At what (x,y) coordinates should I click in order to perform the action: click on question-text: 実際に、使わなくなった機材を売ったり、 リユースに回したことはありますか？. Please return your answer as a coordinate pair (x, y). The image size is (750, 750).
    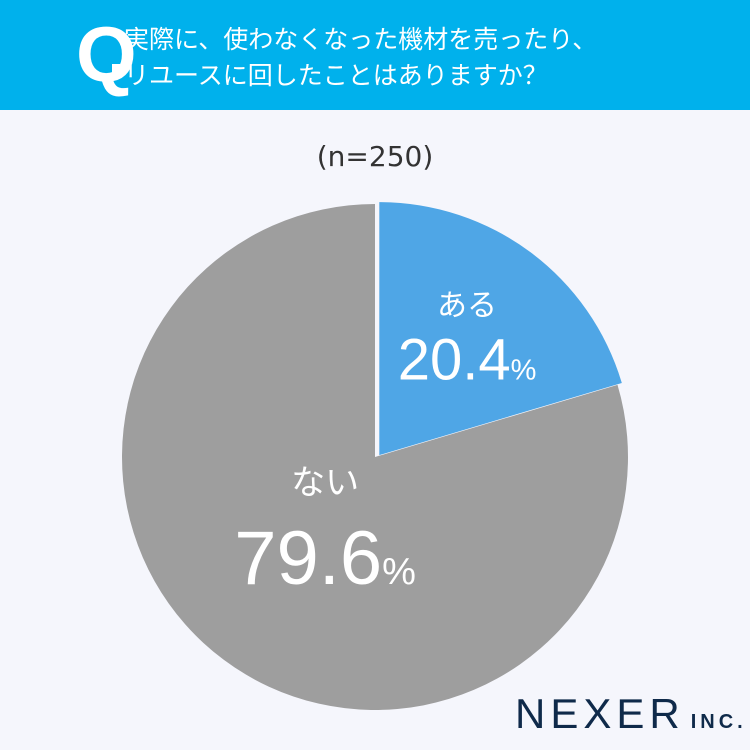
    Looking at the image, I should click on (361, 57).